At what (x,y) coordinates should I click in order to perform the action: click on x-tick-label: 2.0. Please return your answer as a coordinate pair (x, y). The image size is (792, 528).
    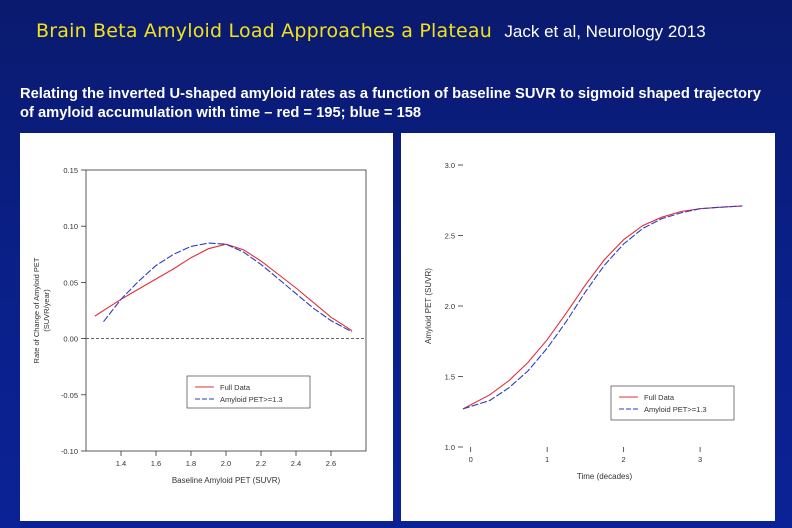
    Looking at the image, I should click on (226, 463).